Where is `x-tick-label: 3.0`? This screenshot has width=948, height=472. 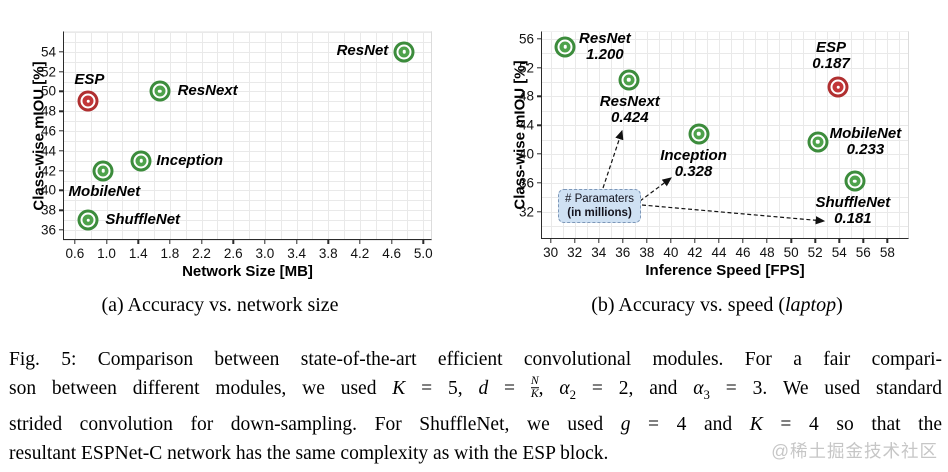 x-tick-label: 3.0 is located at coordinates (265, 253).